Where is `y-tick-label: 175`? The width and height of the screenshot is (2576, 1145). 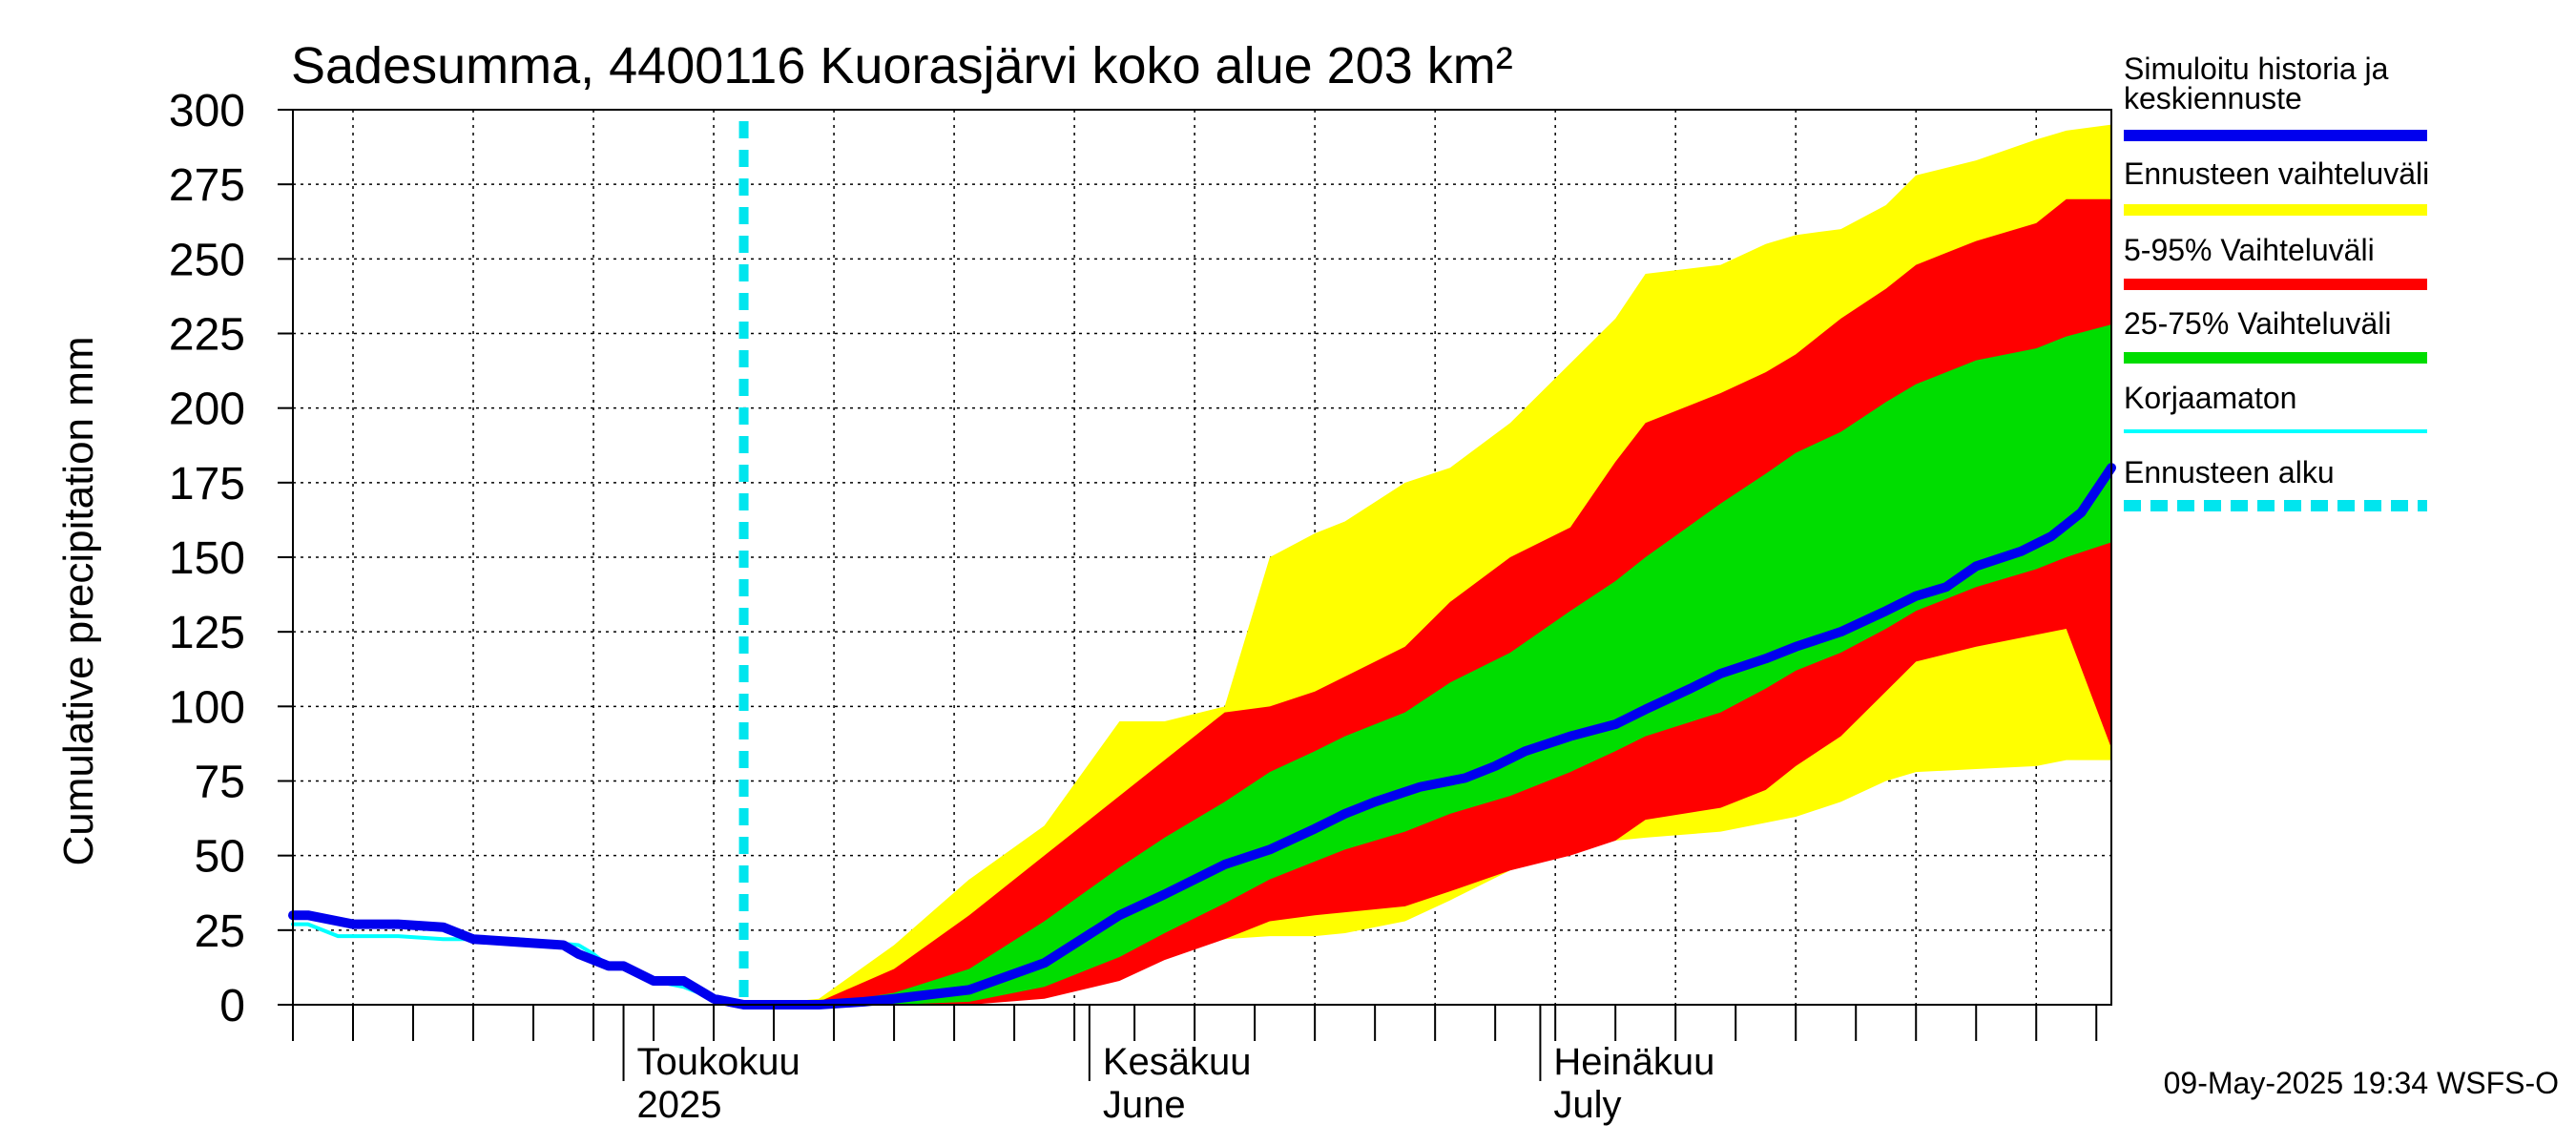
y-tick-label: 175 is located at coordinates (207, 485).